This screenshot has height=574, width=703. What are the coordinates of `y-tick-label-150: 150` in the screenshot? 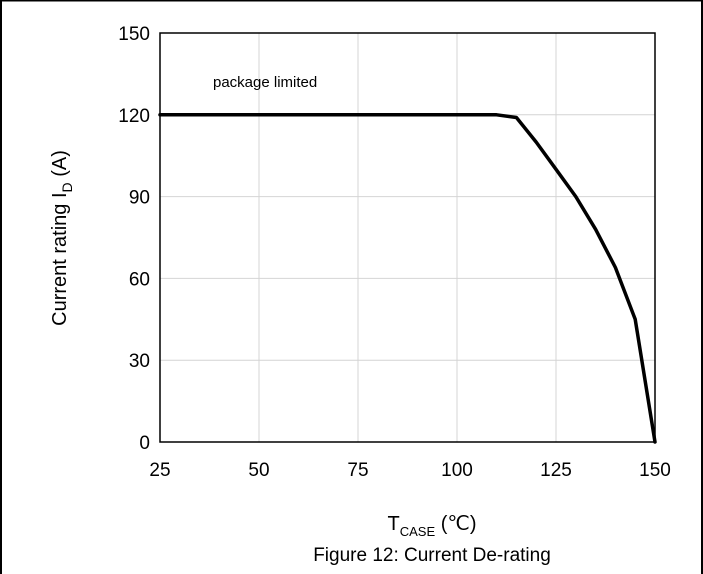 It's located at (134, 34).